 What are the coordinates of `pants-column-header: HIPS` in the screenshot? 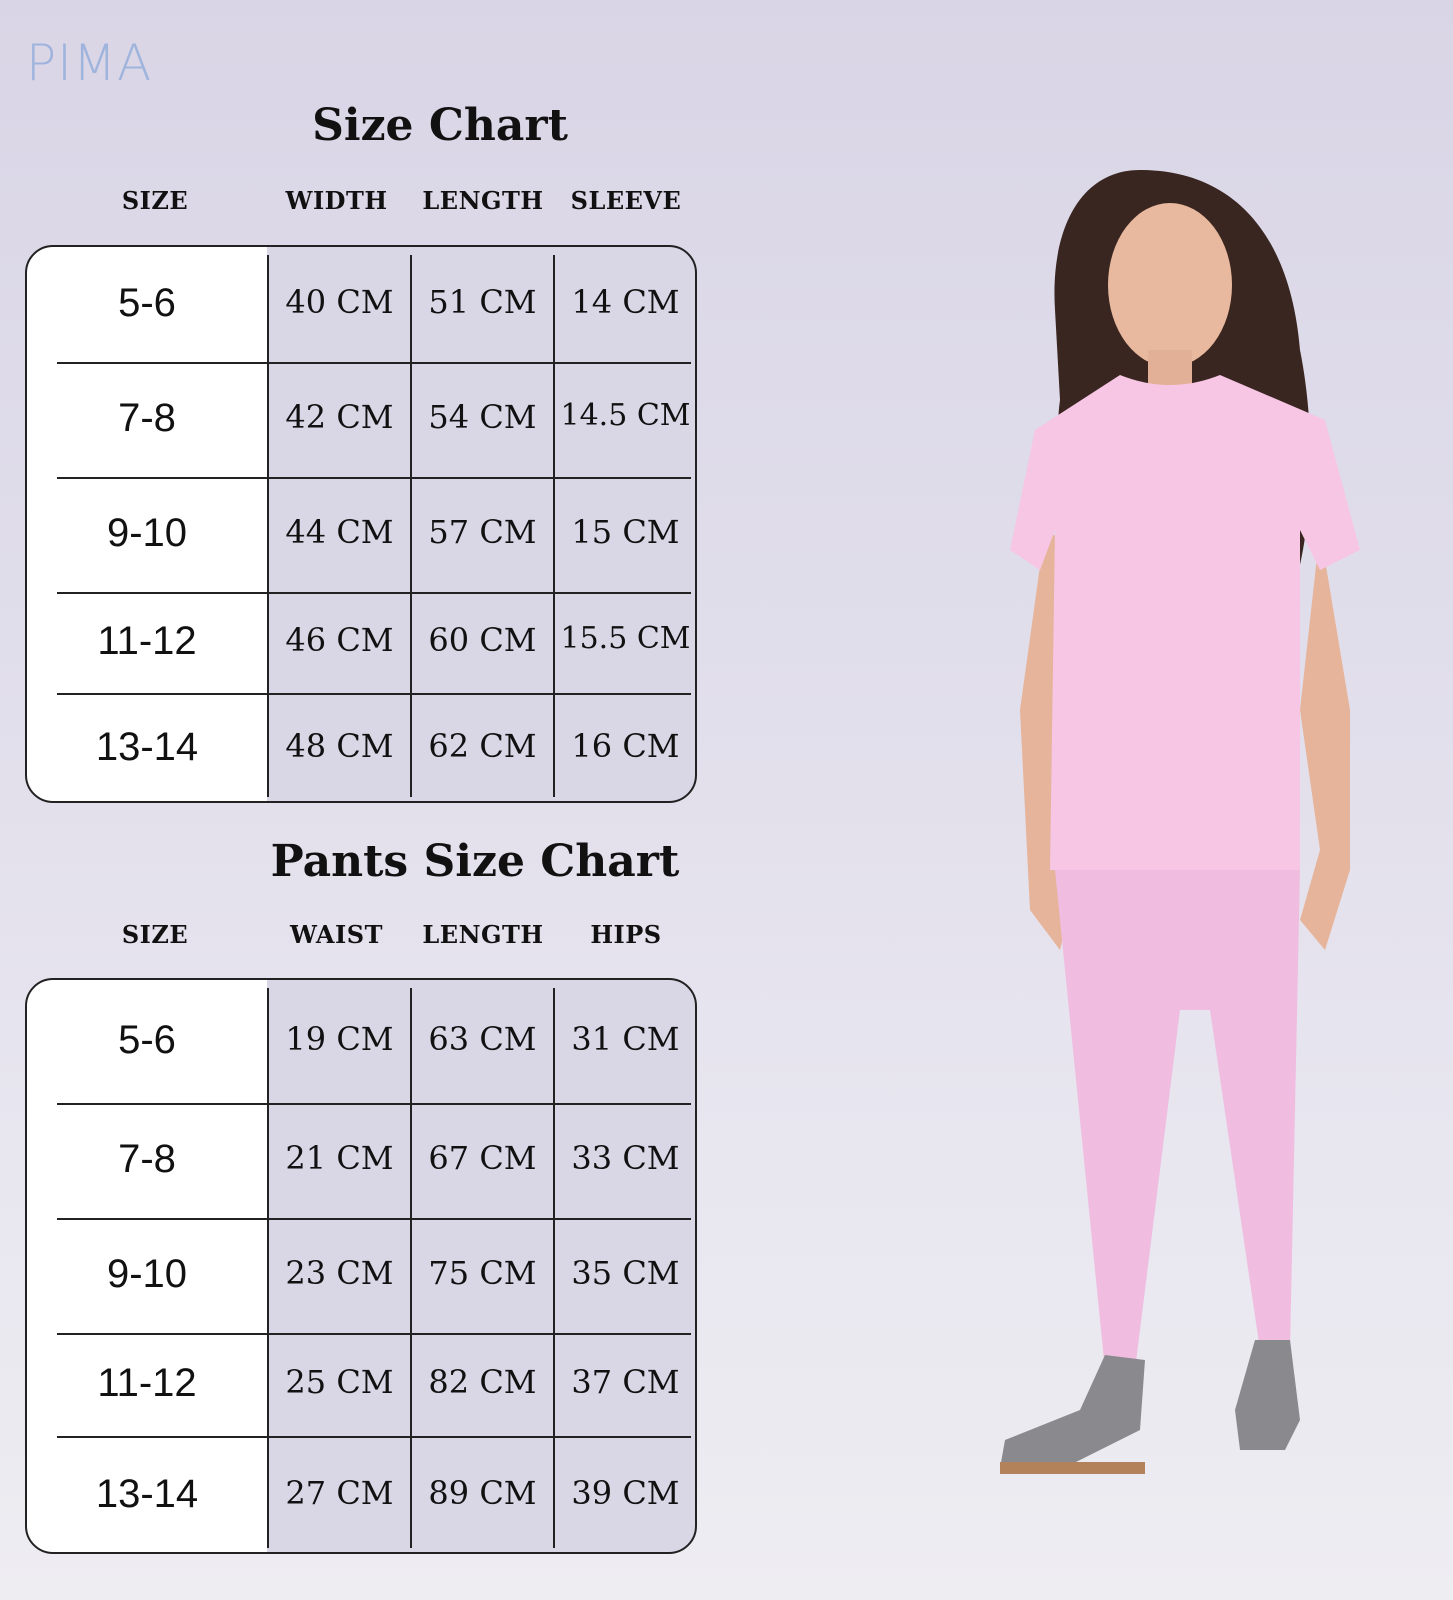 It's located at (626, 934).